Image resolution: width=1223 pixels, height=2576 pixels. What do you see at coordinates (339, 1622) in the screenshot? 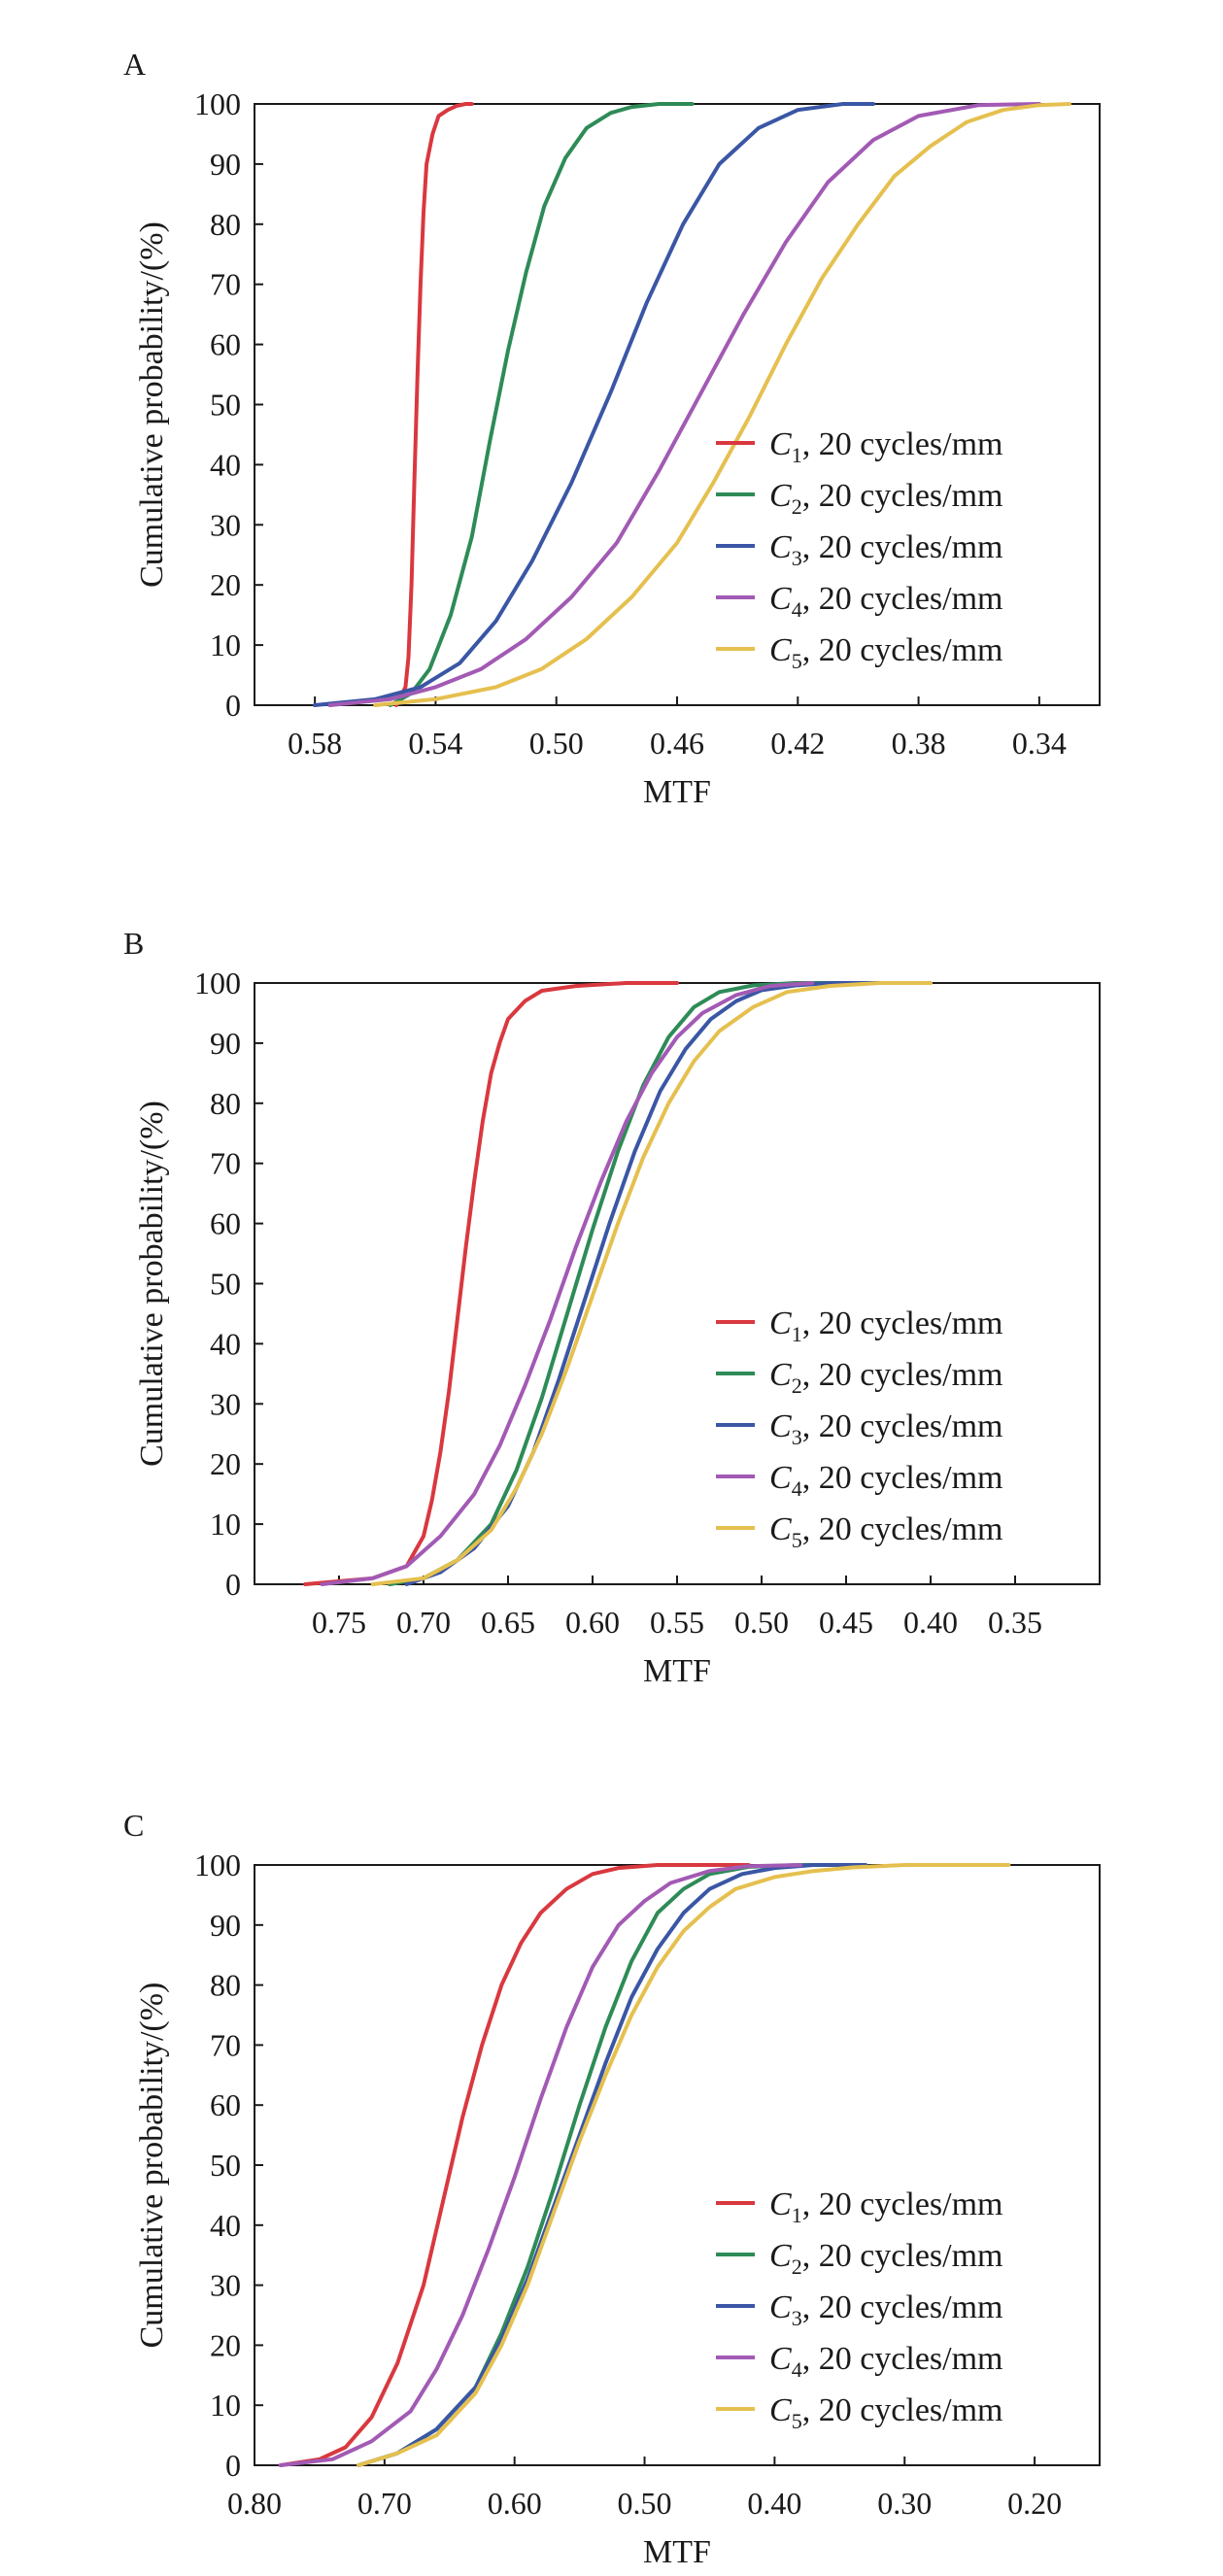
I see `x-tick-label: 0.75` at bounding box center [339, 1622].